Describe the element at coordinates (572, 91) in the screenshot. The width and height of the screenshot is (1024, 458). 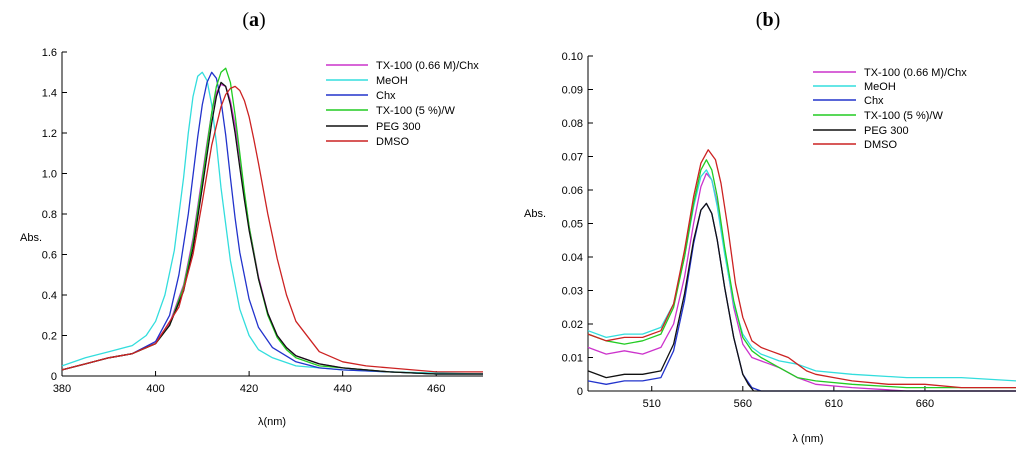
I see `y-tick-label-b-9: 0.09` at that location.